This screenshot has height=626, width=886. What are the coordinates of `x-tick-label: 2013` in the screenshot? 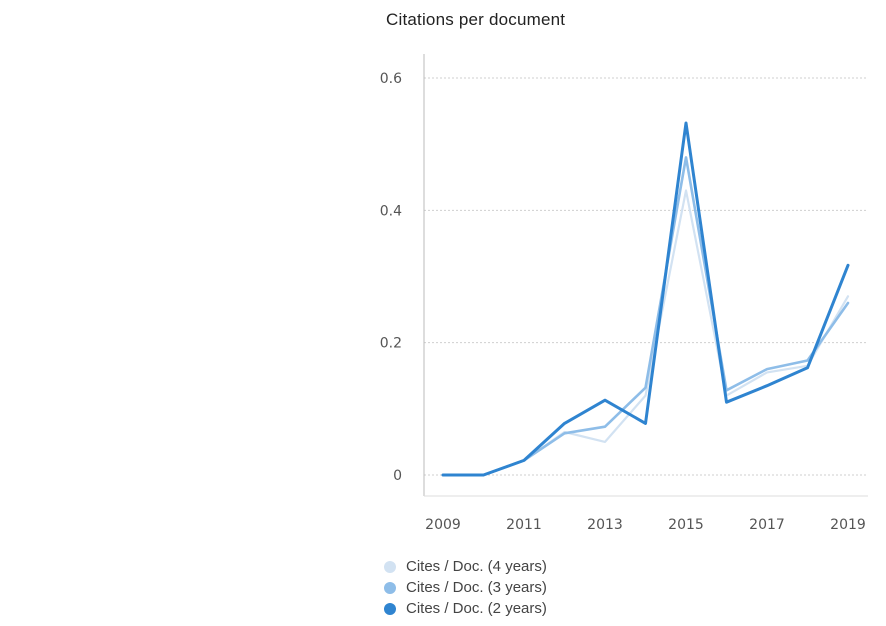 It's located at (605, 525).